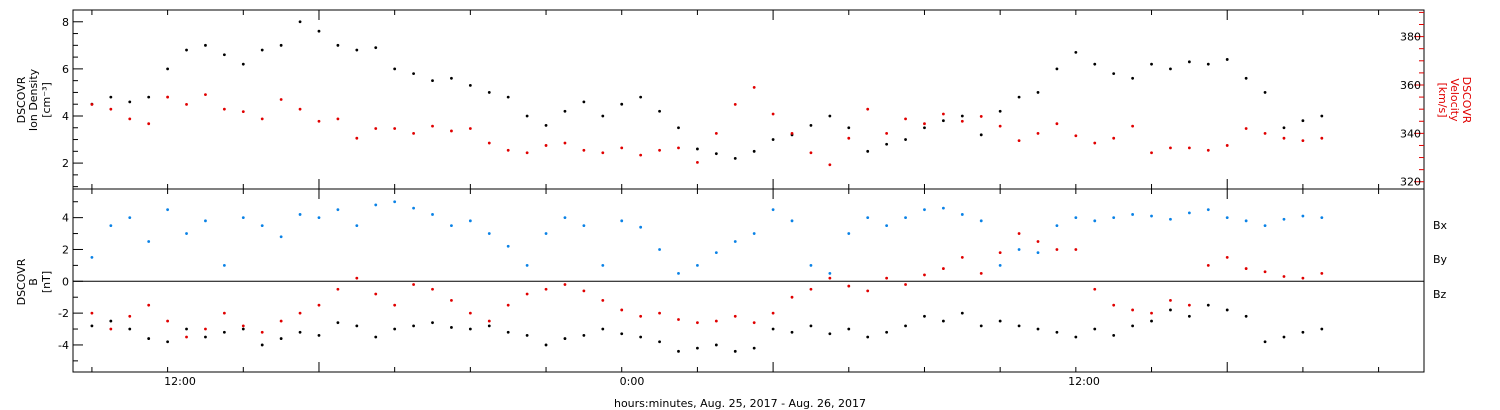  Describe the element at coordinates (1440, 294) in the screenshot. I see `legend-bz: Bz` at that location.